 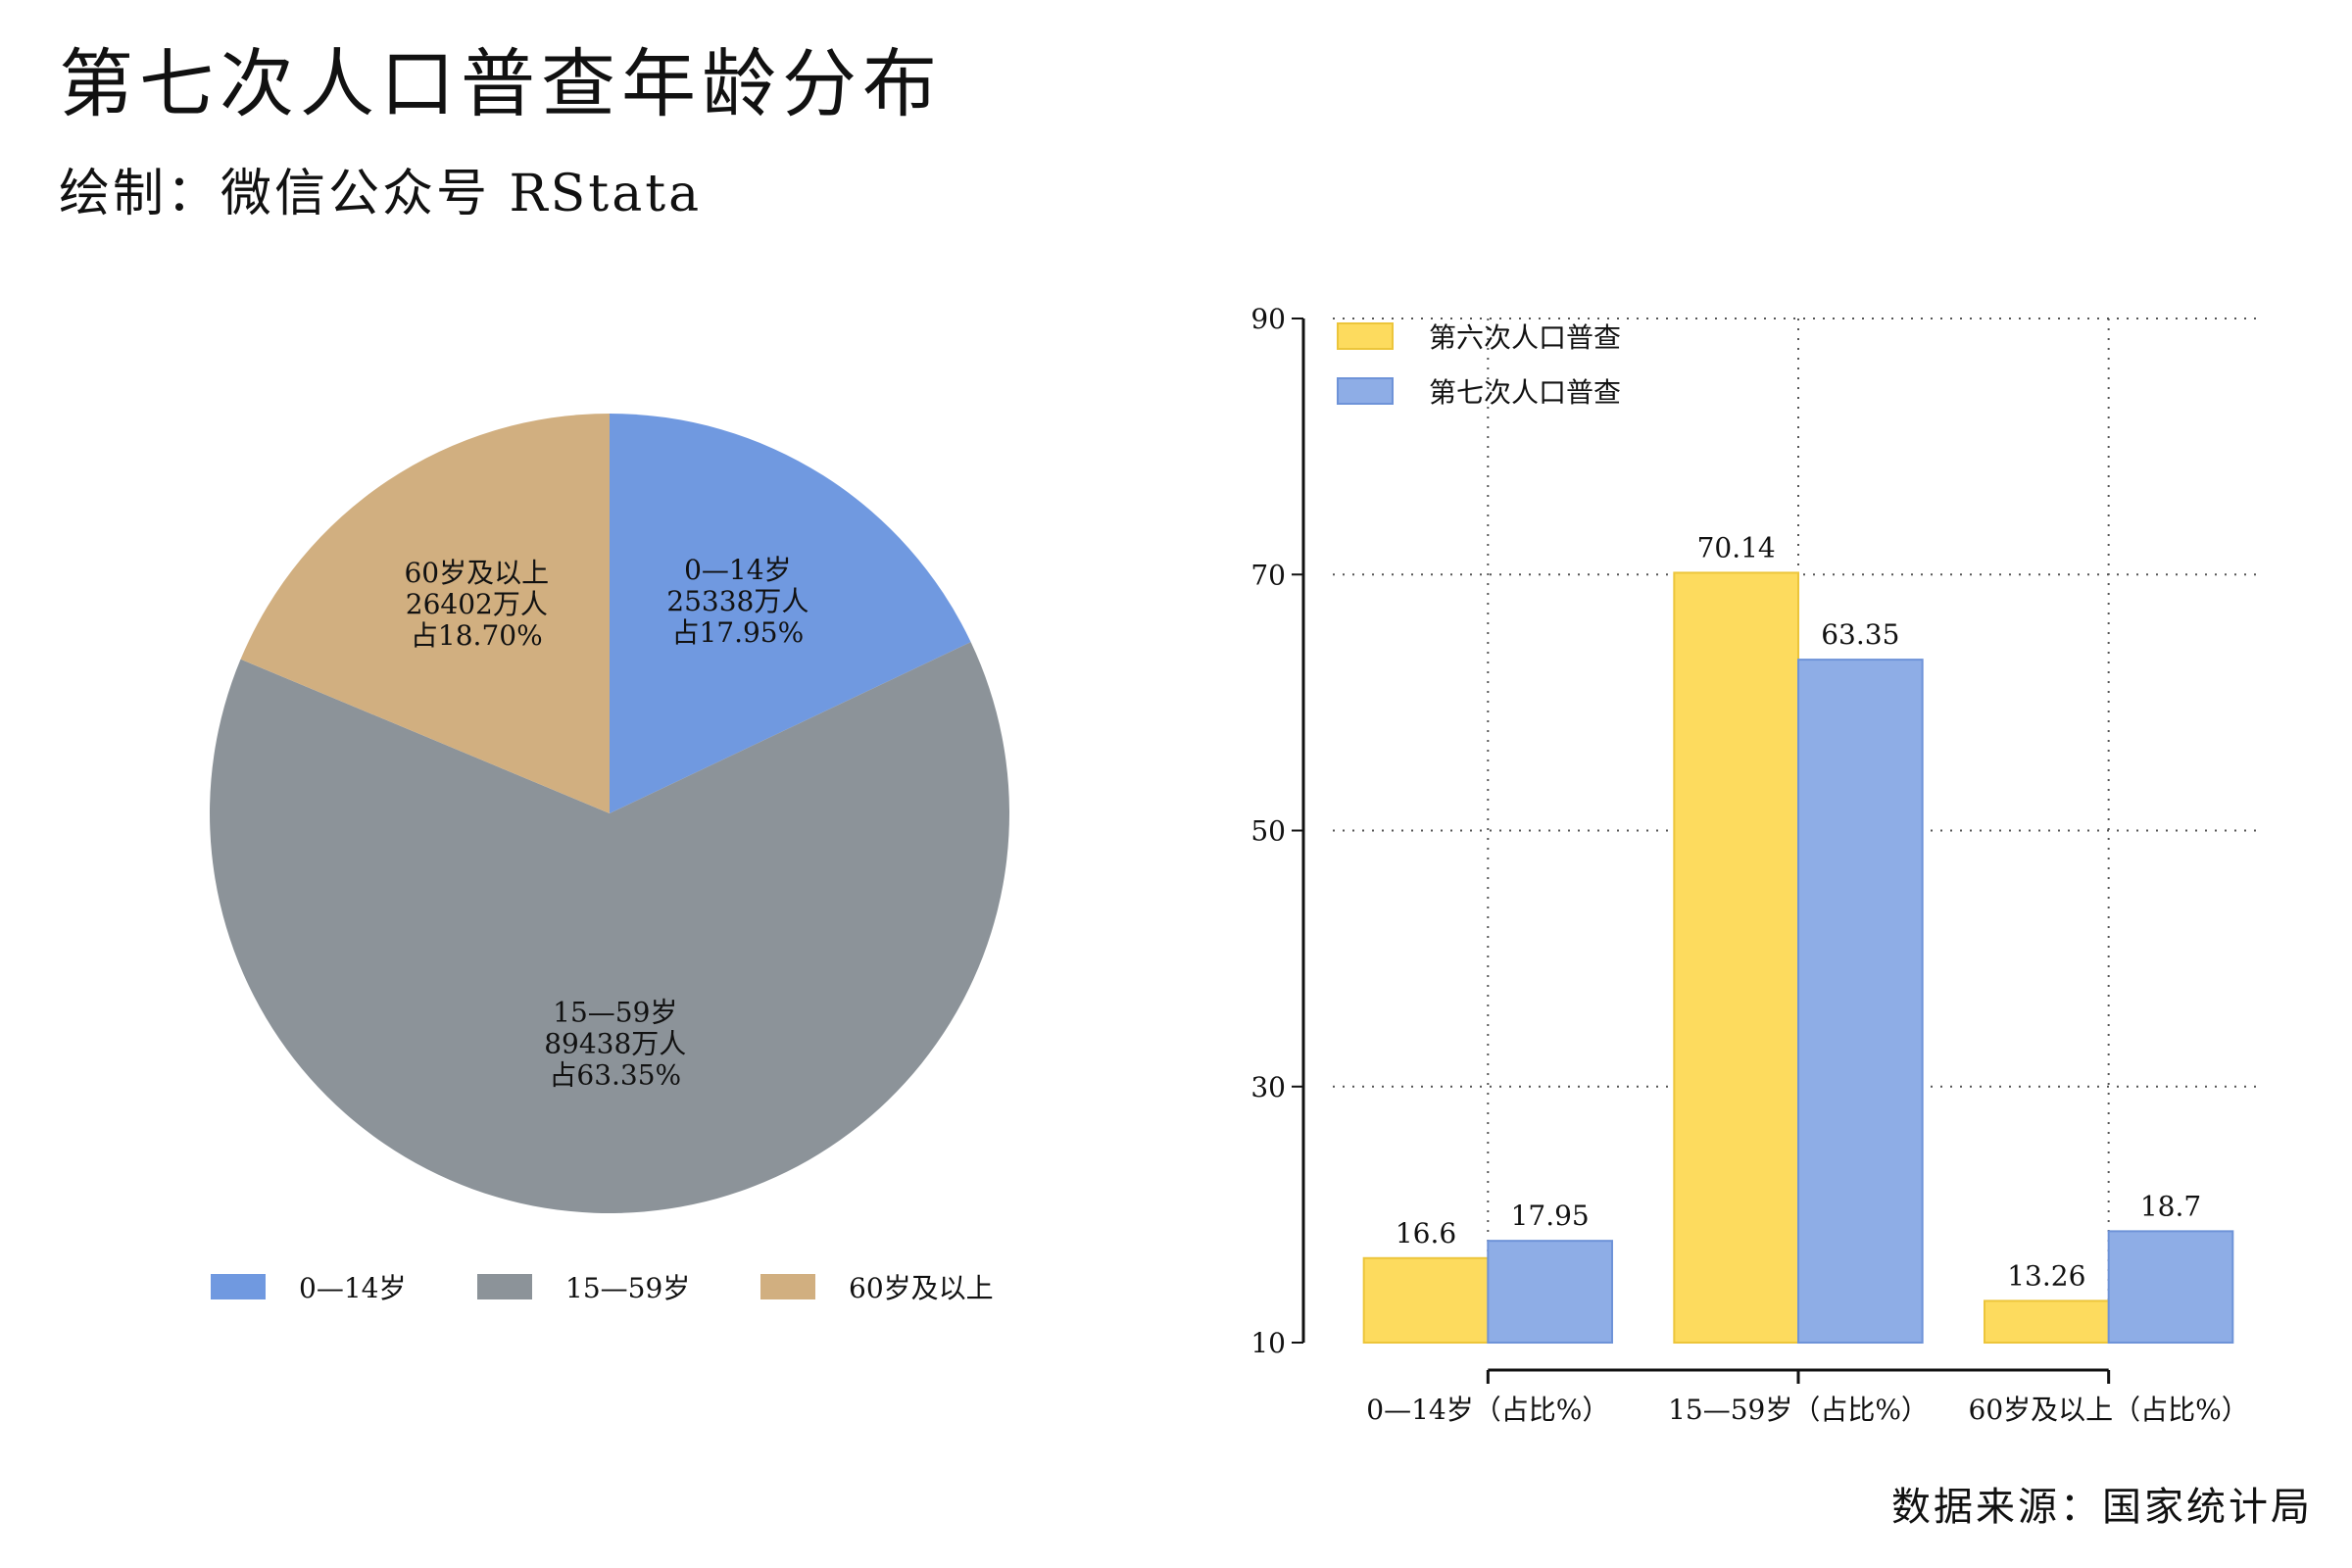 I want to click on bar-value-label: 18.7, so click(x=2170, y=1206).